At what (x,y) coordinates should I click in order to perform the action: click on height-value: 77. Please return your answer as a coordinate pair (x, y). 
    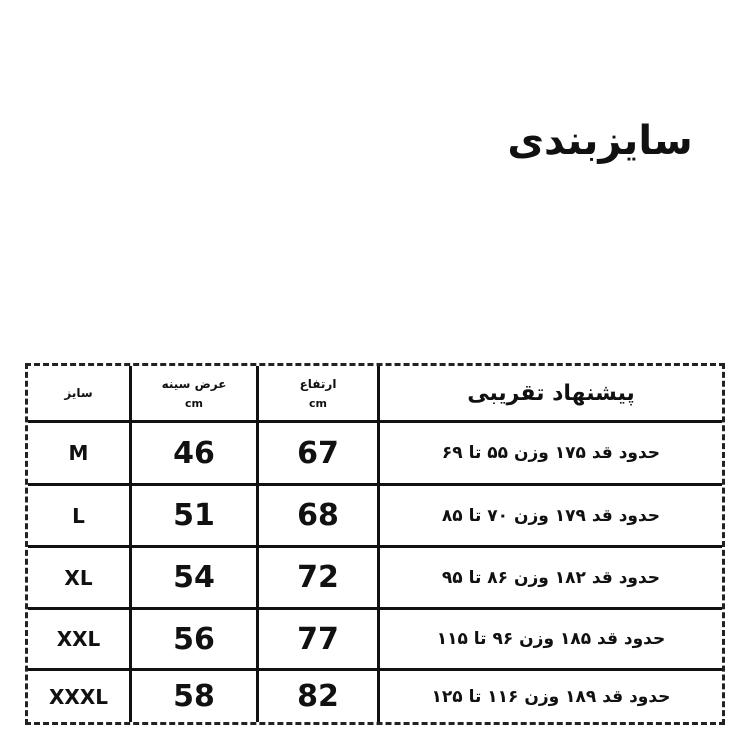
    Looking at the image, I should click on (318, 639).